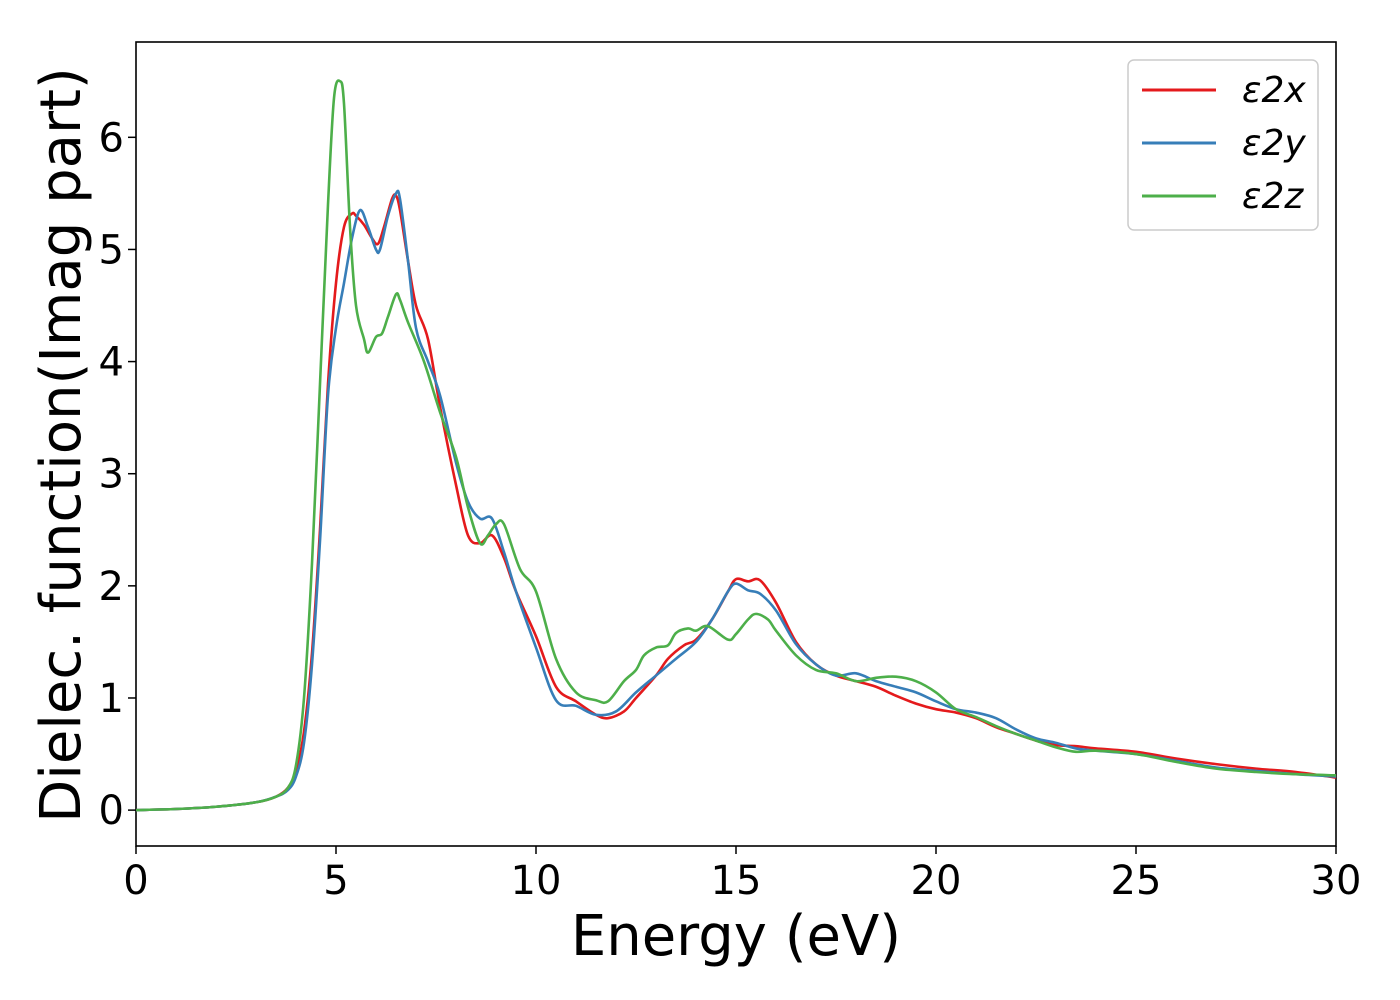  What do you see at coordinates (1274, 143) in the screenshot?
I see `legend-label-y: ε2y` at bounding box center [1274, 143].